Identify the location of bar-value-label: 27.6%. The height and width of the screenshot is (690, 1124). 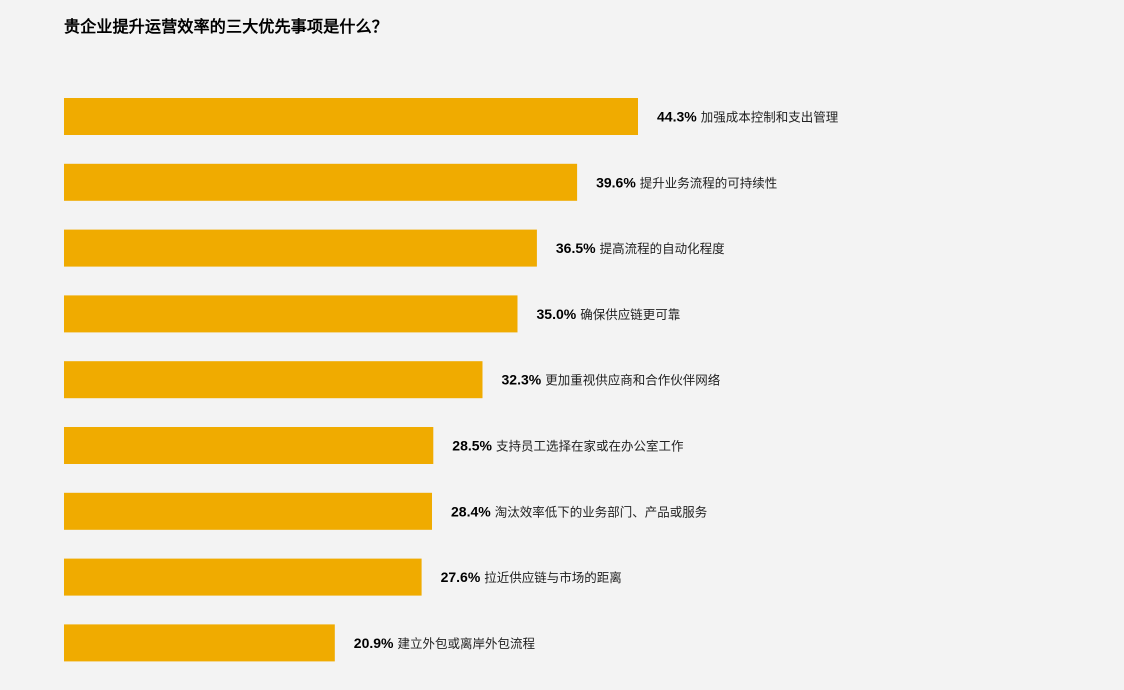
(461, 577).